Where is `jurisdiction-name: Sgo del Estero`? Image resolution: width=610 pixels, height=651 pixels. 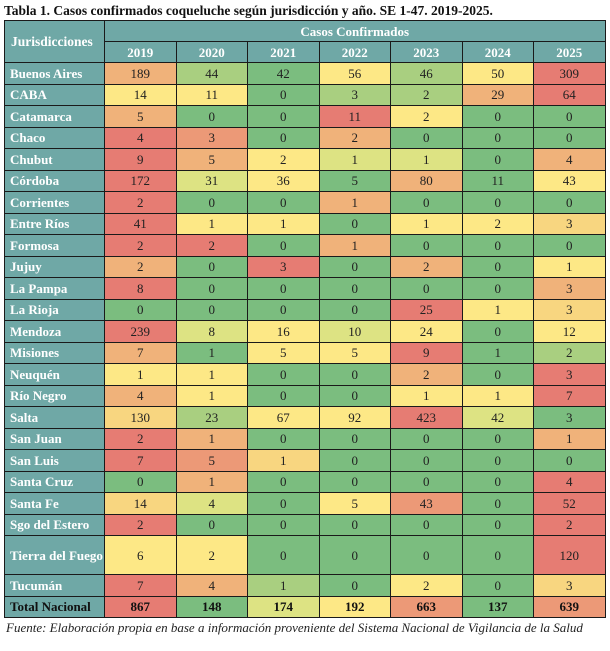 jurisdiction-name: Sgo del Estero is located at coordinates (54, 524).